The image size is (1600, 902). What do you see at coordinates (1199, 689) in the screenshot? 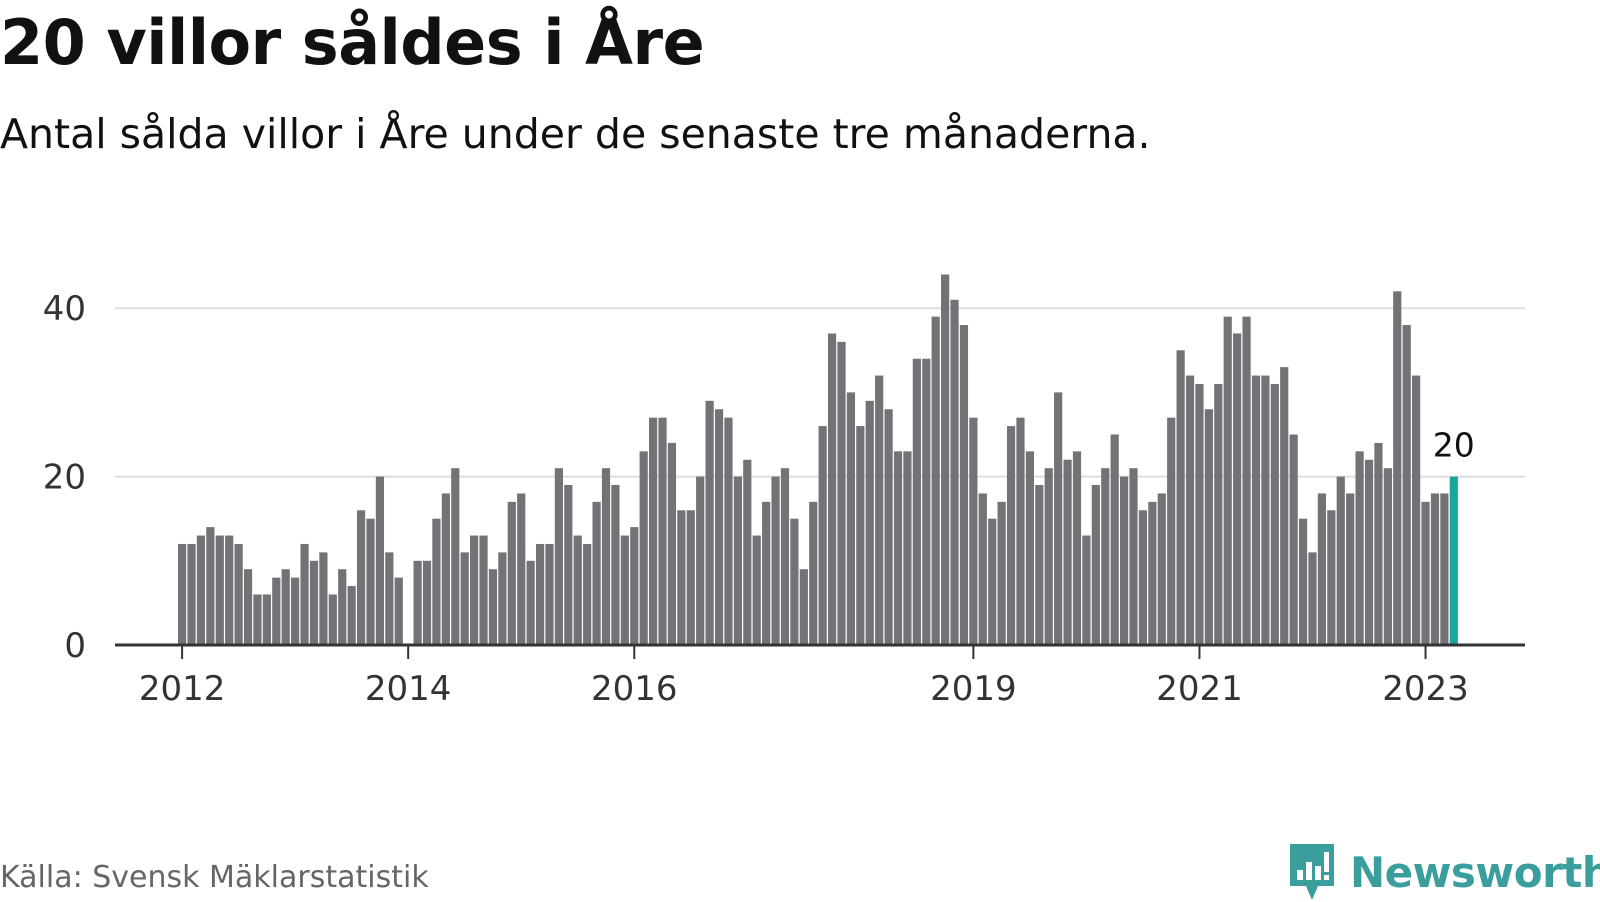
I see `x-tick-label: 2021` at bounding box center [1199, 689].